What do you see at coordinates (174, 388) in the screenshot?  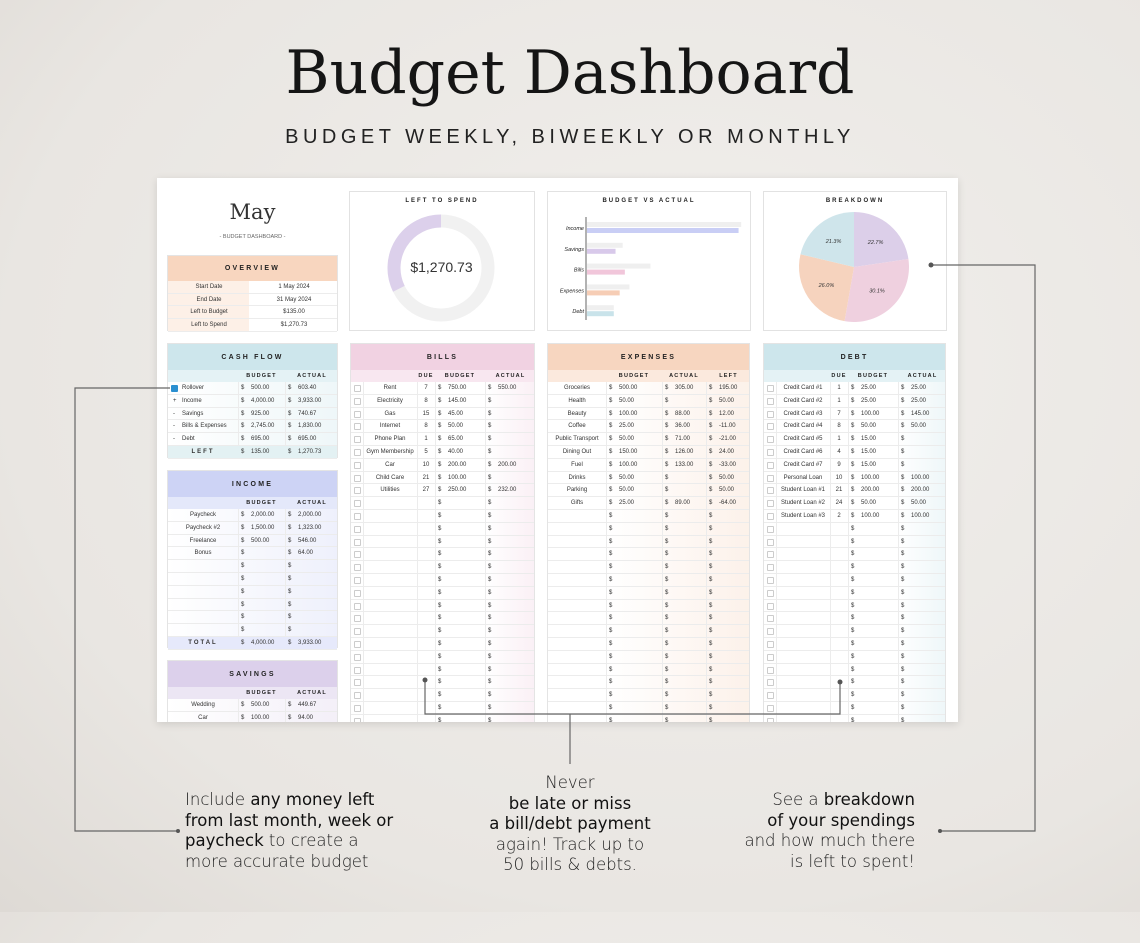 I see `rollover-checkbox` at bounding box center [174, 388].